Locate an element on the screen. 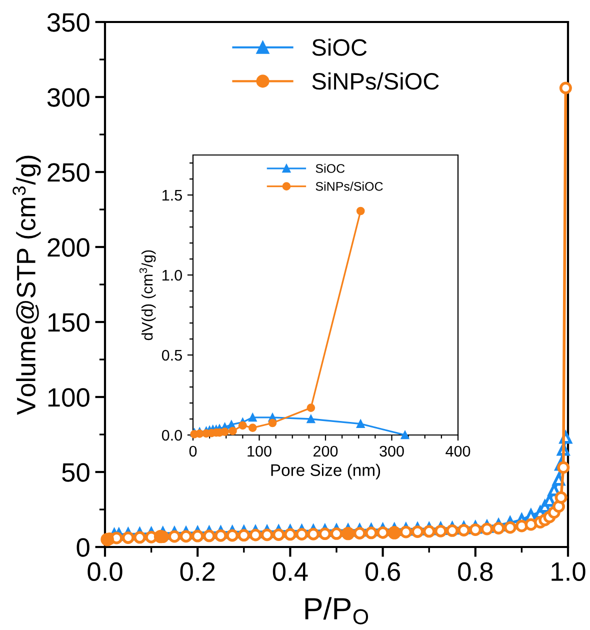  y-tick-label: 0.5 is located at coordinates (172, 355).